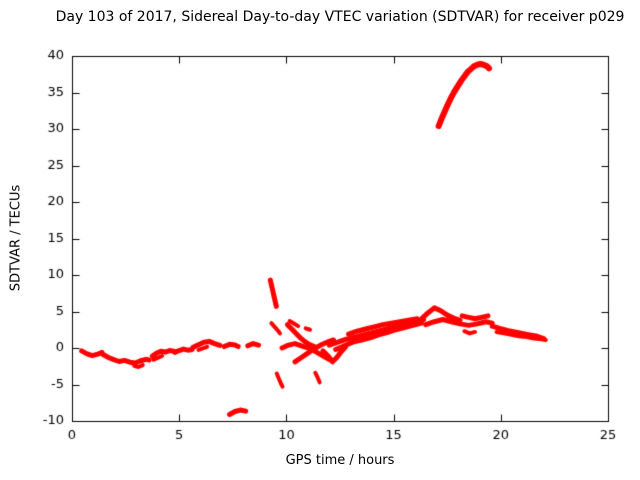 The width and height of the screenshot is (640, 480). Describe the element at coordinates (340, 460) in the screenshot. I see `x-axis-label: GPS time / hours` at that location.